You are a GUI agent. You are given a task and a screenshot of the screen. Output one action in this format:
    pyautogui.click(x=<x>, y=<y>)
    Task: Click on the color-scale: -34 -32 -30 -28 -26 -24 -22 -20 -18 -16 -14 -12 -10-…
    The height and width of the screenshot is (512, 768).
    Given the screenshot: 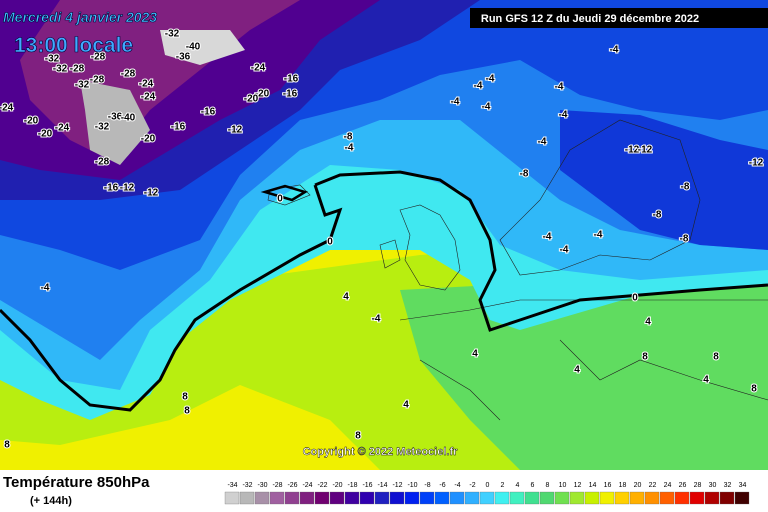 What is the action you would take?
    pyautogui.click(x=487, y=493)
    